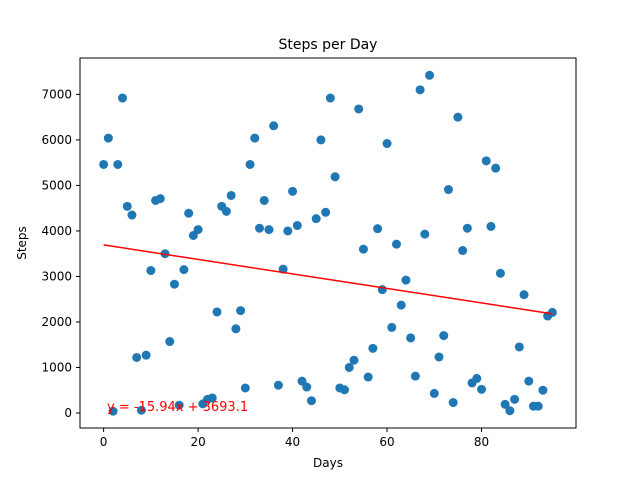 Image resolution: width=640 pixels, height=480 pixels. I want to click on y-axis: 0 1000 2000 3000 4000 5000 6000 7000, so click(60, 253).